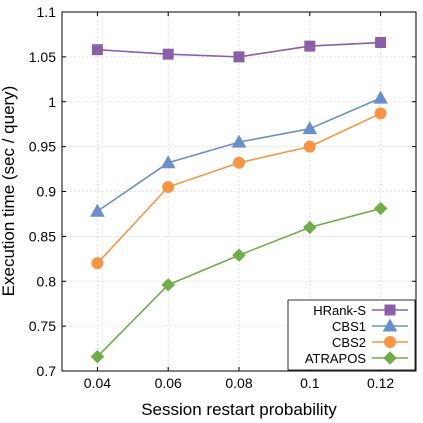 The image size is (423, 423). Describe the element at coordinates (390, 310) in the screenshot. I see `legend-marker-hrank-s` at that location.